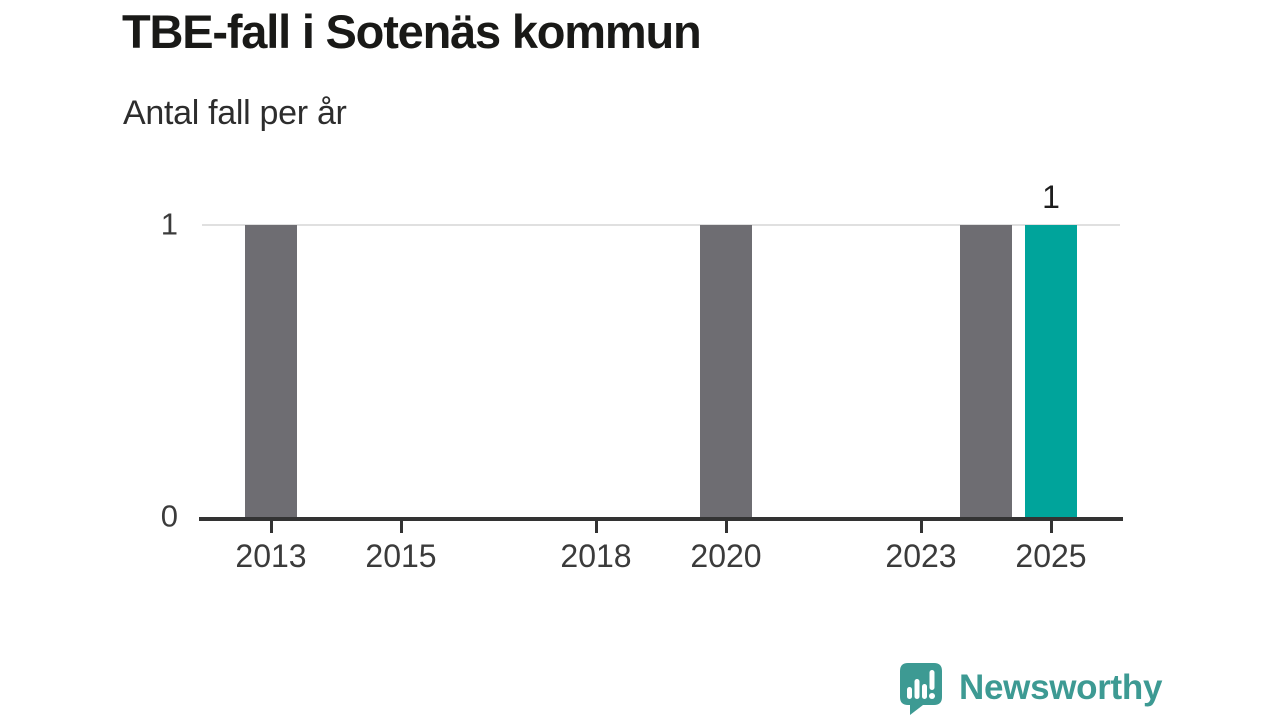  What do you see at coordinates (1051, 556) in the screenshot?
I see `x-tick-label-2025: 2025` at bounding box center [1051, 556].